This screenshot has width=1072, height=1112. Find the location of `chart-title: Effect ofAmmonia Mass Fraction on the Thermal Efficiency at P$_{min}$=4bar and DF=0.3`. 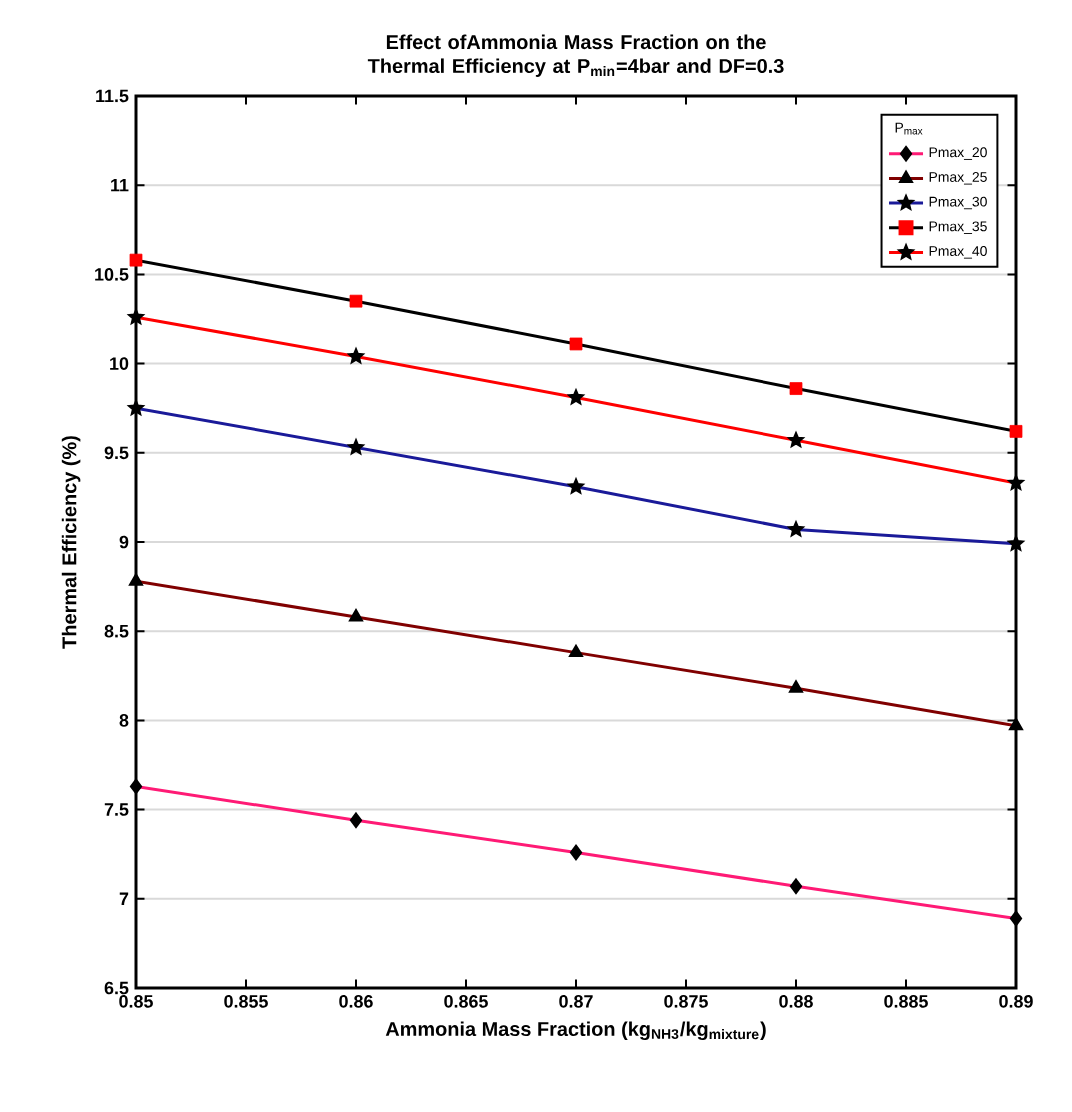

chart-title: Effect ofAmmonia Mass Fraction on the Thermal Efficiency at P$_{min}$=4bar and DF=0.3 is located at coordinates (575, 55).